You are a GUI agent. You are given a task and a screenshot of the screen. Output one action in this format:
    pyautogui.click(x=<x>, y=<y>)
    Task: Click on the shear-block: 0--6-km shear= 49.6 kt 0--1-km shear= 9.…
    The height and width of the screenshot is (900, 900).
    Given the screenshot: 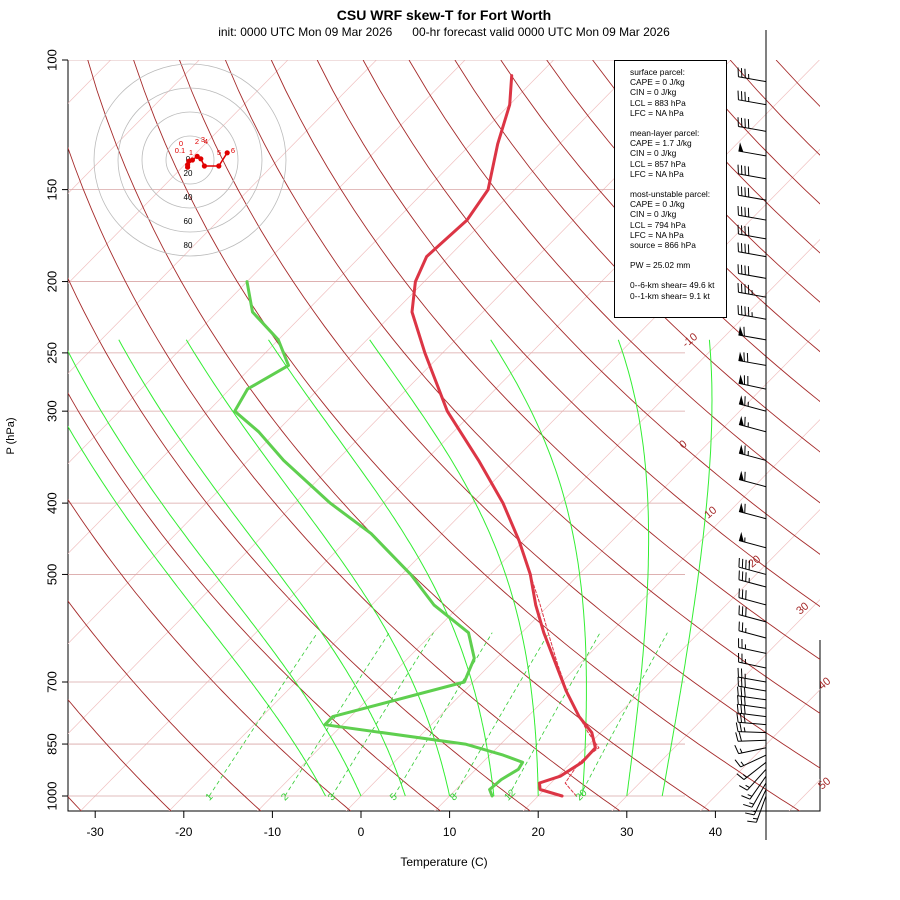 What is the action you would take?
    pyautogui.click(x=678, y=290)
    